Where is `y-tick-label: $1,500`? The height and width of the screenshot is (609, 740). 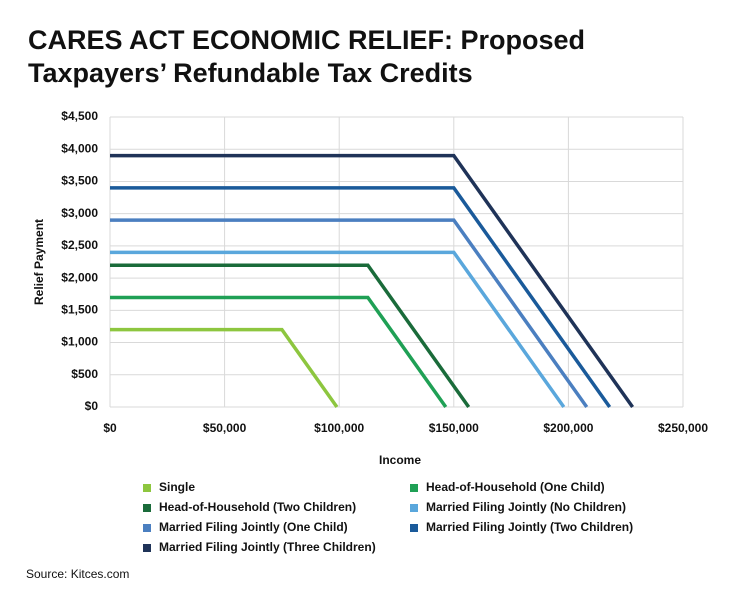 y-tick-label: $1,500 is located at coordinates (79, 310).